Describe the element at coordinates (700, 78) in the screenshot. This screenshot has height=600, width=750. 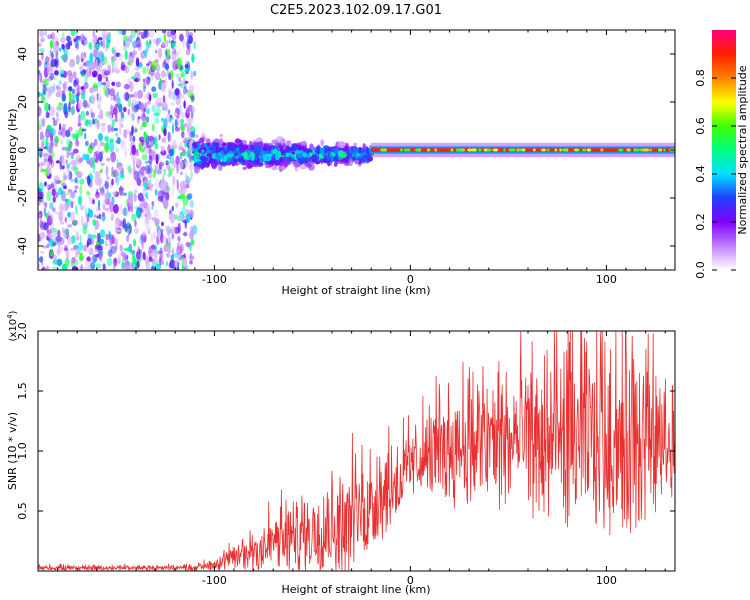
I see `colorbar-tick-label: 0.8` at that location.